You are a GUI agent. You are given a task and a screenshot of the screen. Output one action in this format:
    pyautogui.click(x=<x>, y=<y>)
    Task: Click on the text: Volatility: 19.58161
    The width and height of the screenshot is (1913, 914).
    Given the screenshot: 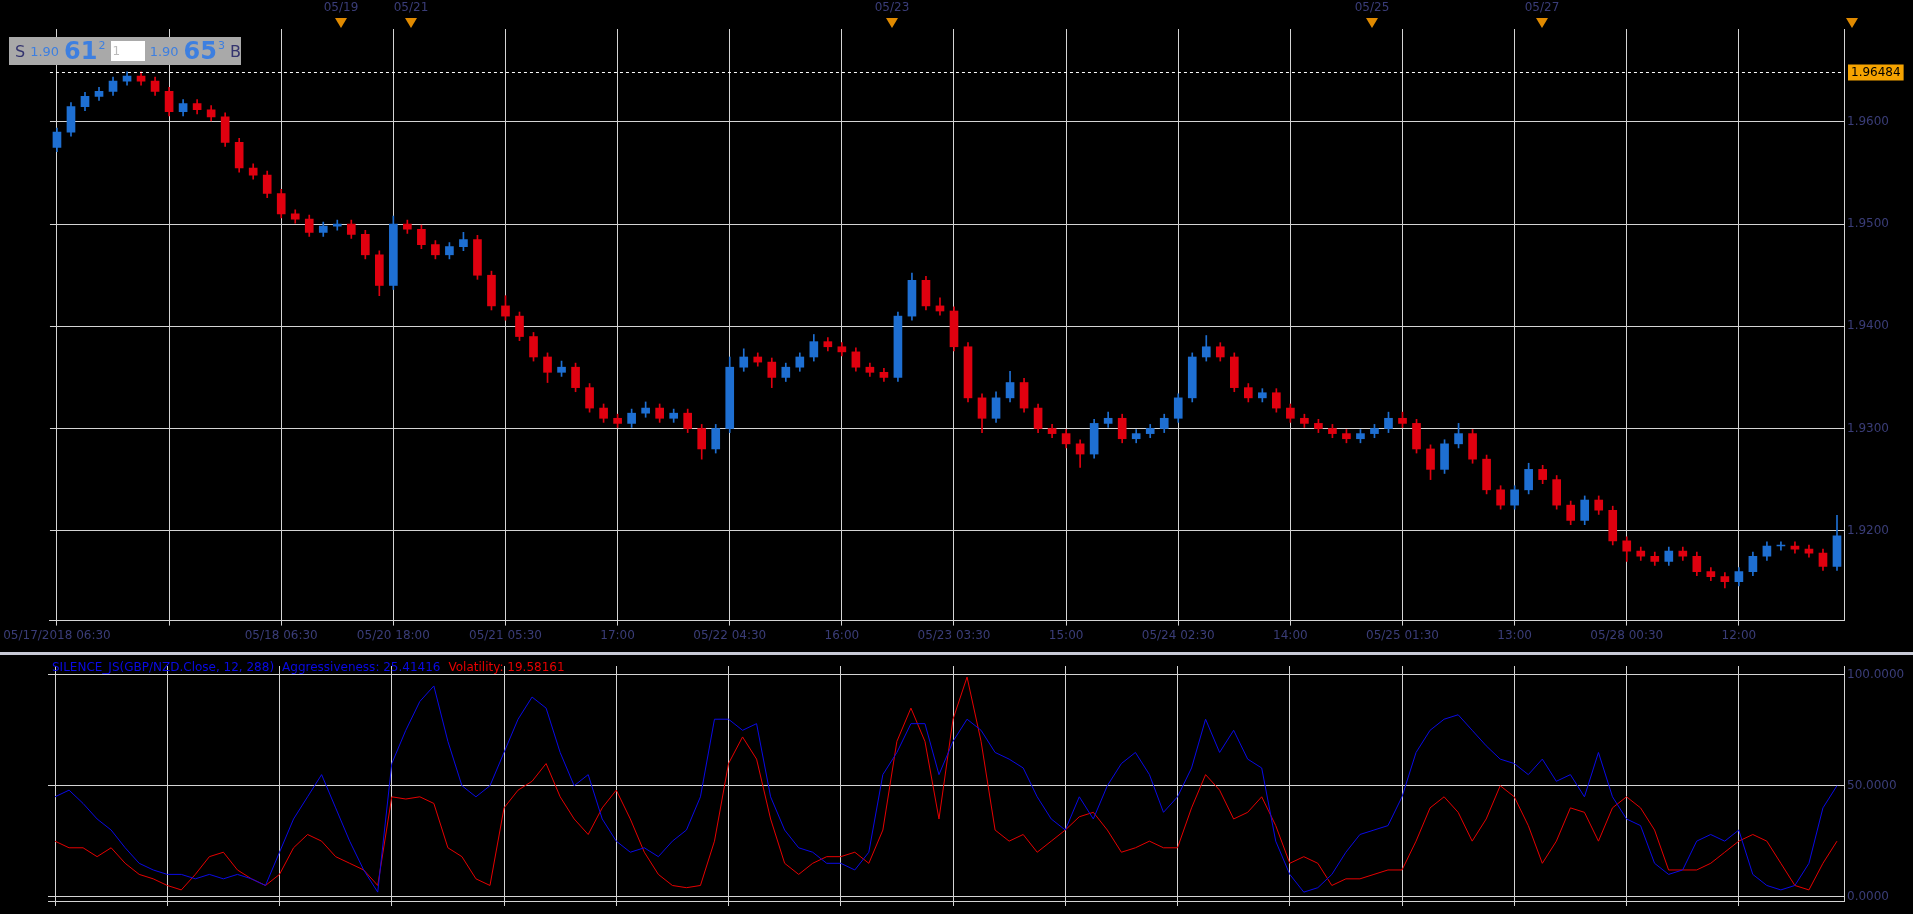 What is the action you would take?
    pyautogui.click(x=506, y=667)
    